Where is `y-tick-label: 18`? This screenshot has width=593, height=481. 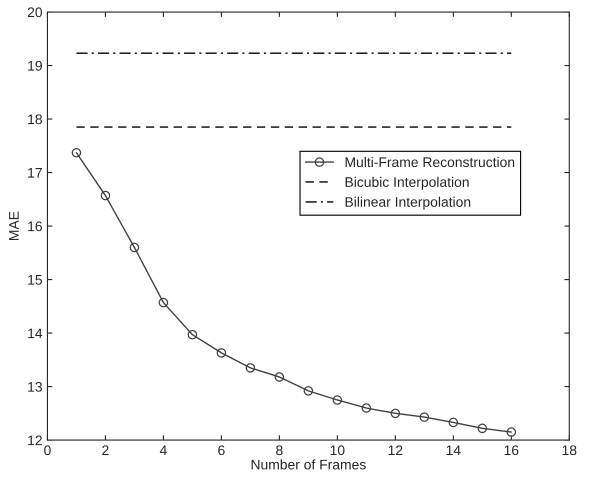 y-tick-label: 18 is located at coordinates (35, 119).